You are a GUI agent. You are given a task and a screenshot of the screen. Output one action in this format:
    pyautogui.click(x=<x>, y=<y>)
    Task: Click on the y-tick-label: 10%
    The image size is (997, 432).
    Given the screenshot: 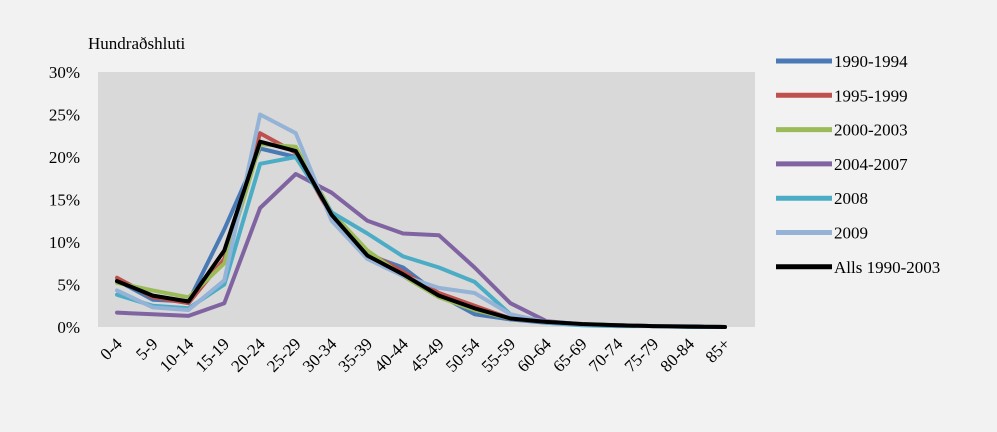 What is the action you would take?
    pyautogui.click(x=64, y=242)
    